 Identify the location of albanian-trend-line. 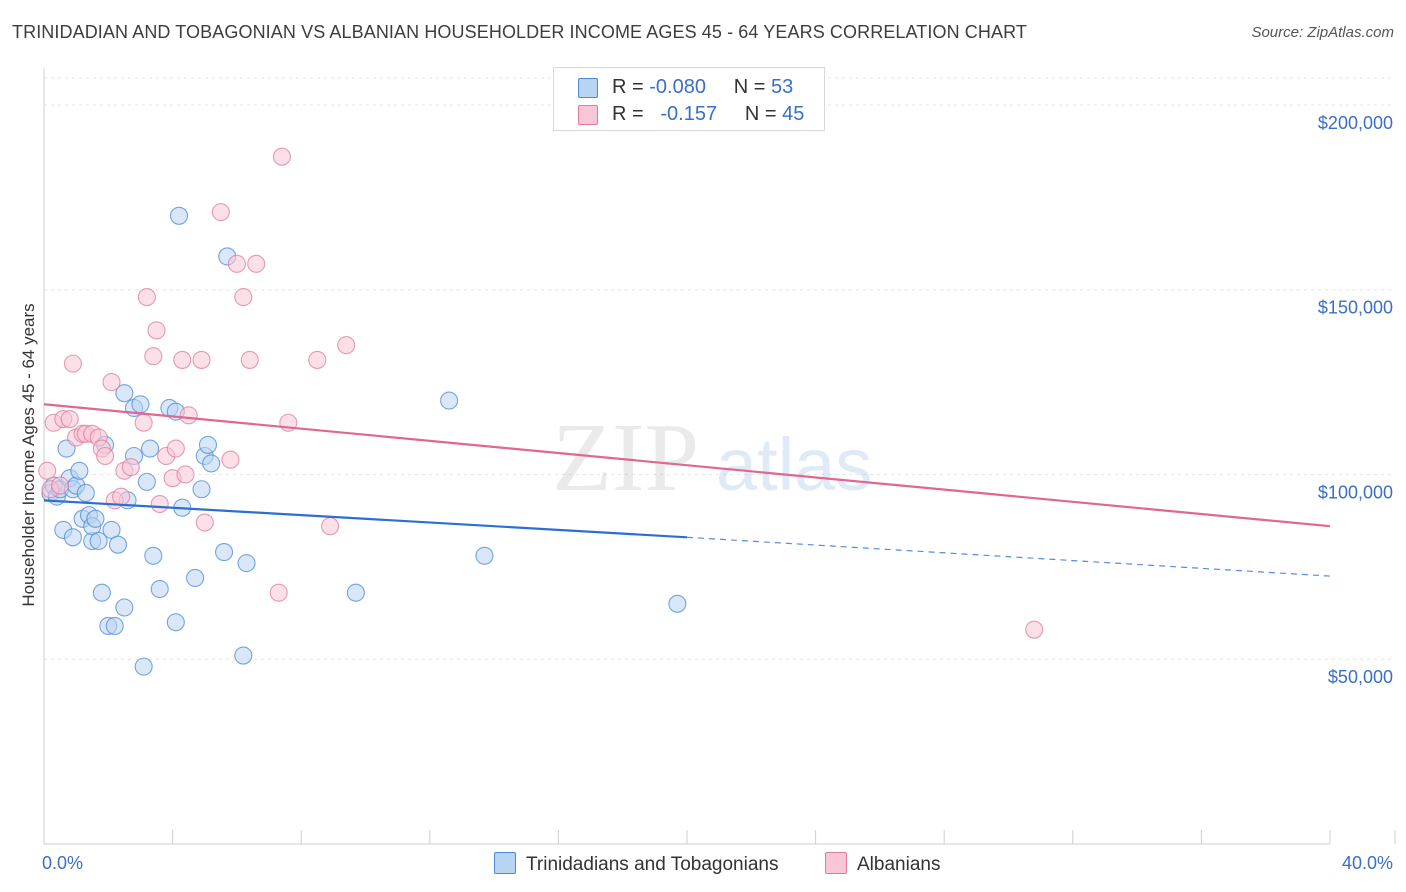
(687, 465).